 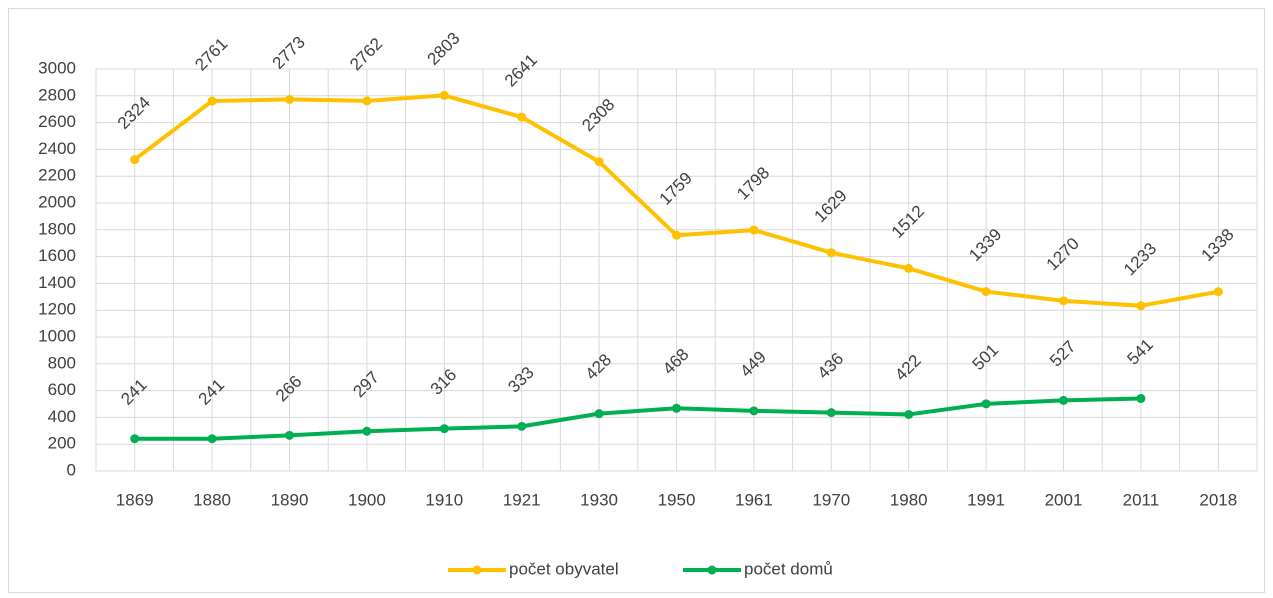 I want to click on legend-label: počet obyvatel, so click(x=564, y=568).